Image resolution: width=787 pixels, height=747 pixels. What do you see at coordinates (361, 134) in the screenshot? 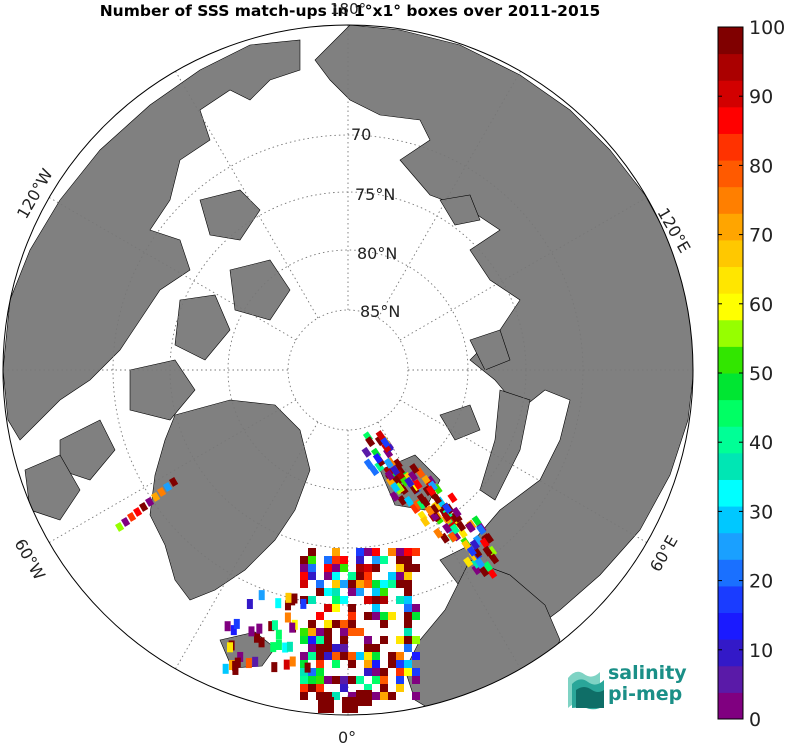
I see `lat-label-70: 70` at bounding box center [361, 134].